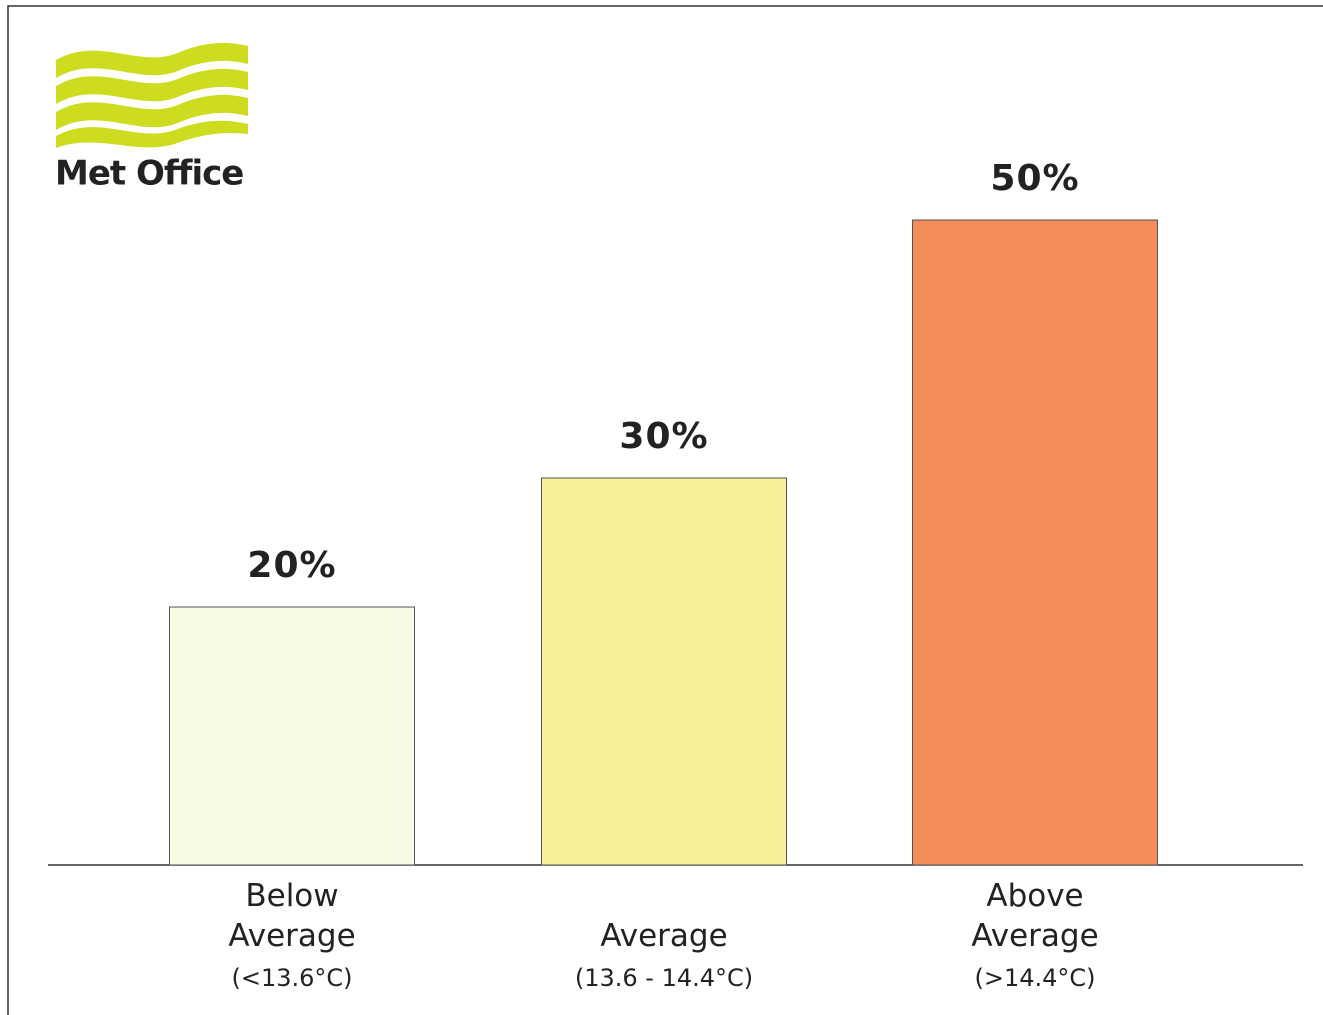 This screenshot has height=1015, width=1323. Describe the element at coordinates (1034, 178) in the screenshot. I see `value-label: 50%` at that location.